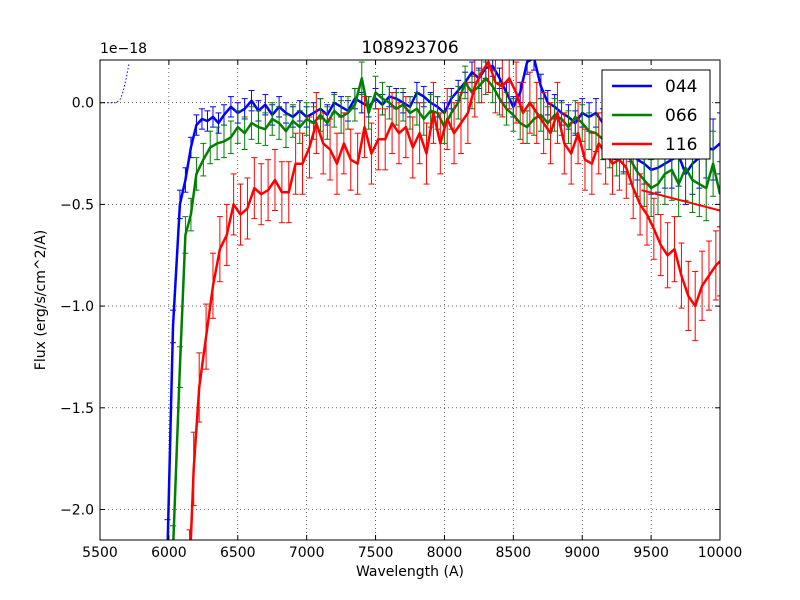  Describe the element at coordinates (83, 104) in the screenshot. I see `y-tick-label: 0.0` at that location.